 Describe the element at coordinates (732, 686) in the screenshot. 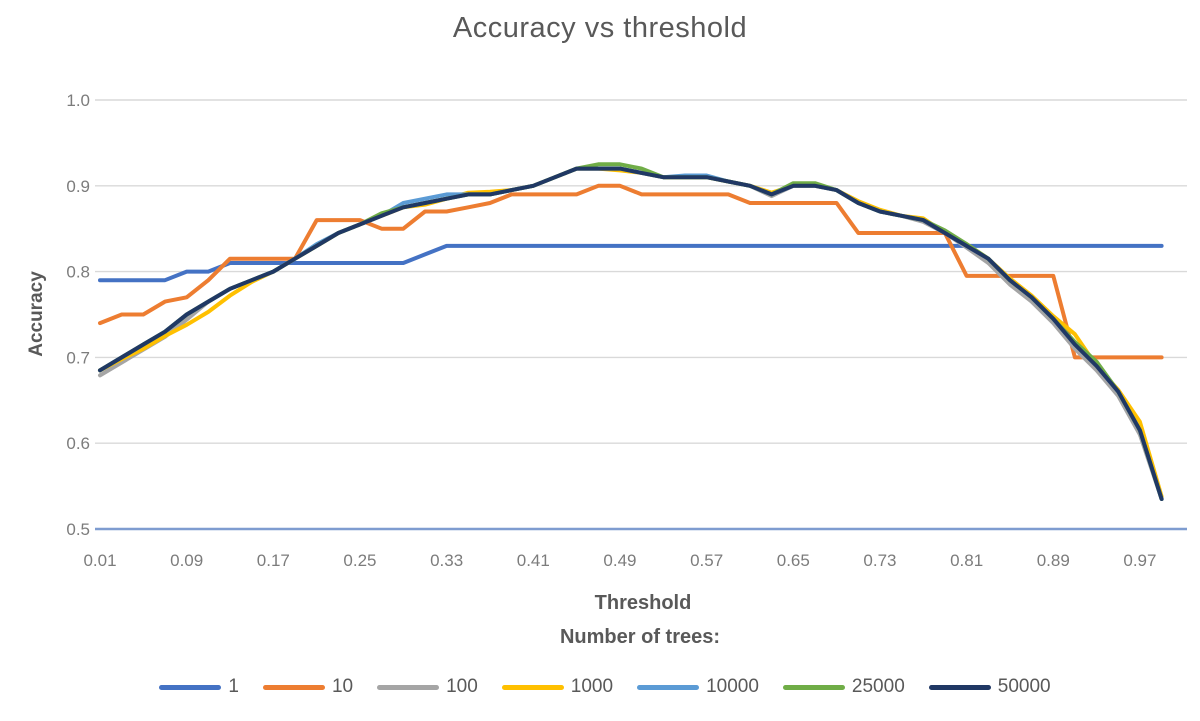

I see `legend-label: 10000` at that location.